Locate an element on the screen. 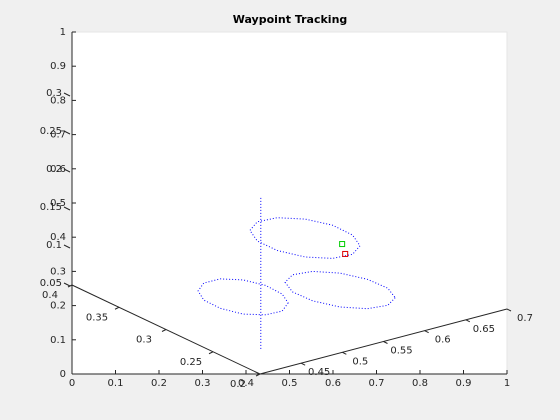 The height and width of the screenshot is (420, 560). x-tick-label: 0.9 is located at coordinates (464, 383).